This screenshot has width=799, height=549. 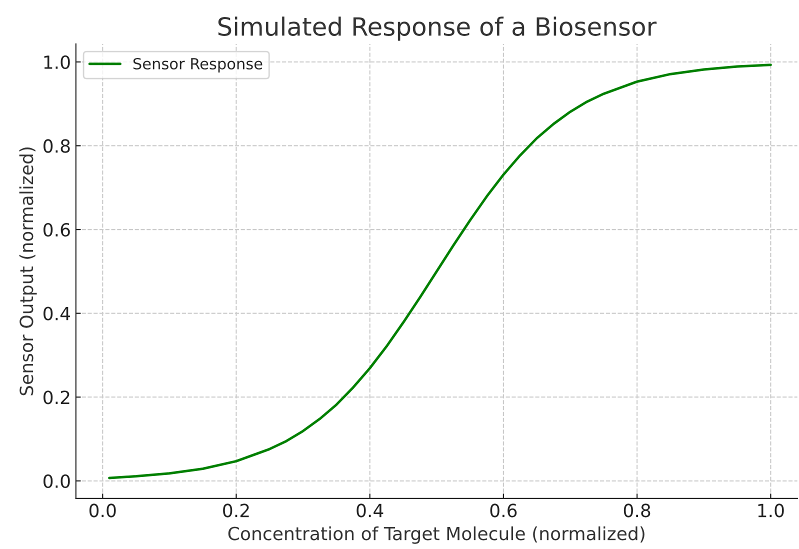 I want to click on x-tick-label: 0.4, so click(x=370, y=511).